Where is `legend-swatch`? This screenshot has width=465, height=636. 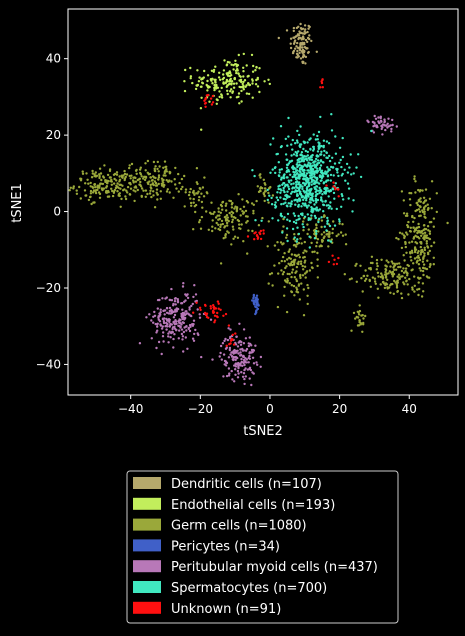
legend-swatch is located at coordinates (147, 524).